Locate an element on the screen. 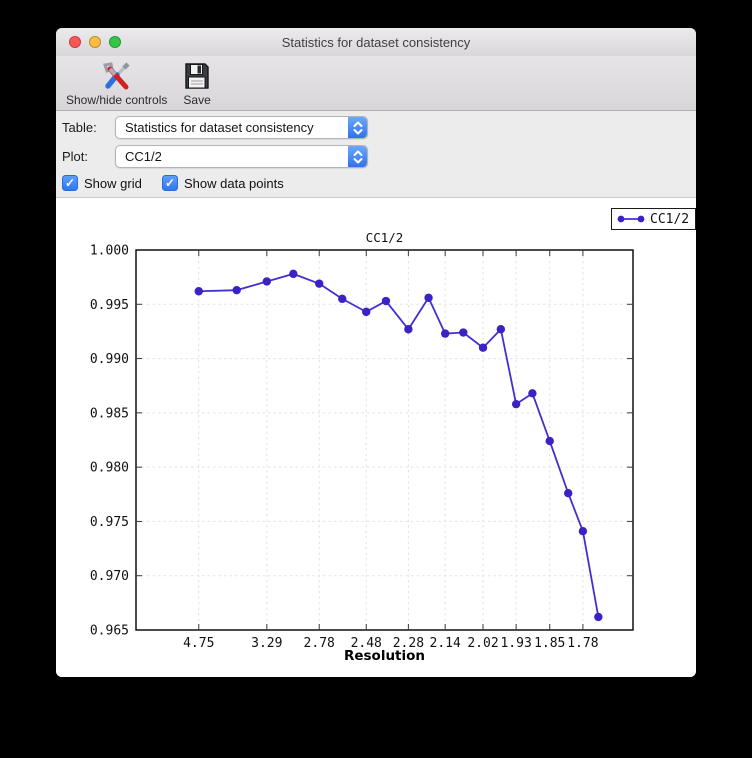 The height and width of the screenshot is (758, 752). legend-label: CC1/2 is located at coordinates (670, 219).